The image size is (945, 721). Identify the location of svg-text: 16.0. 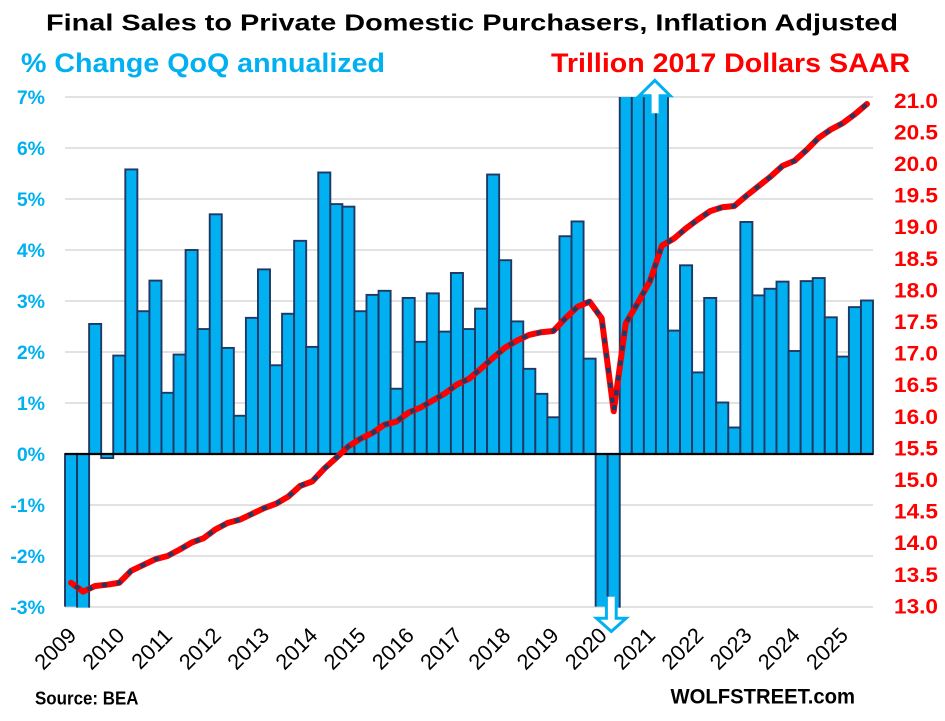
(916, 417).